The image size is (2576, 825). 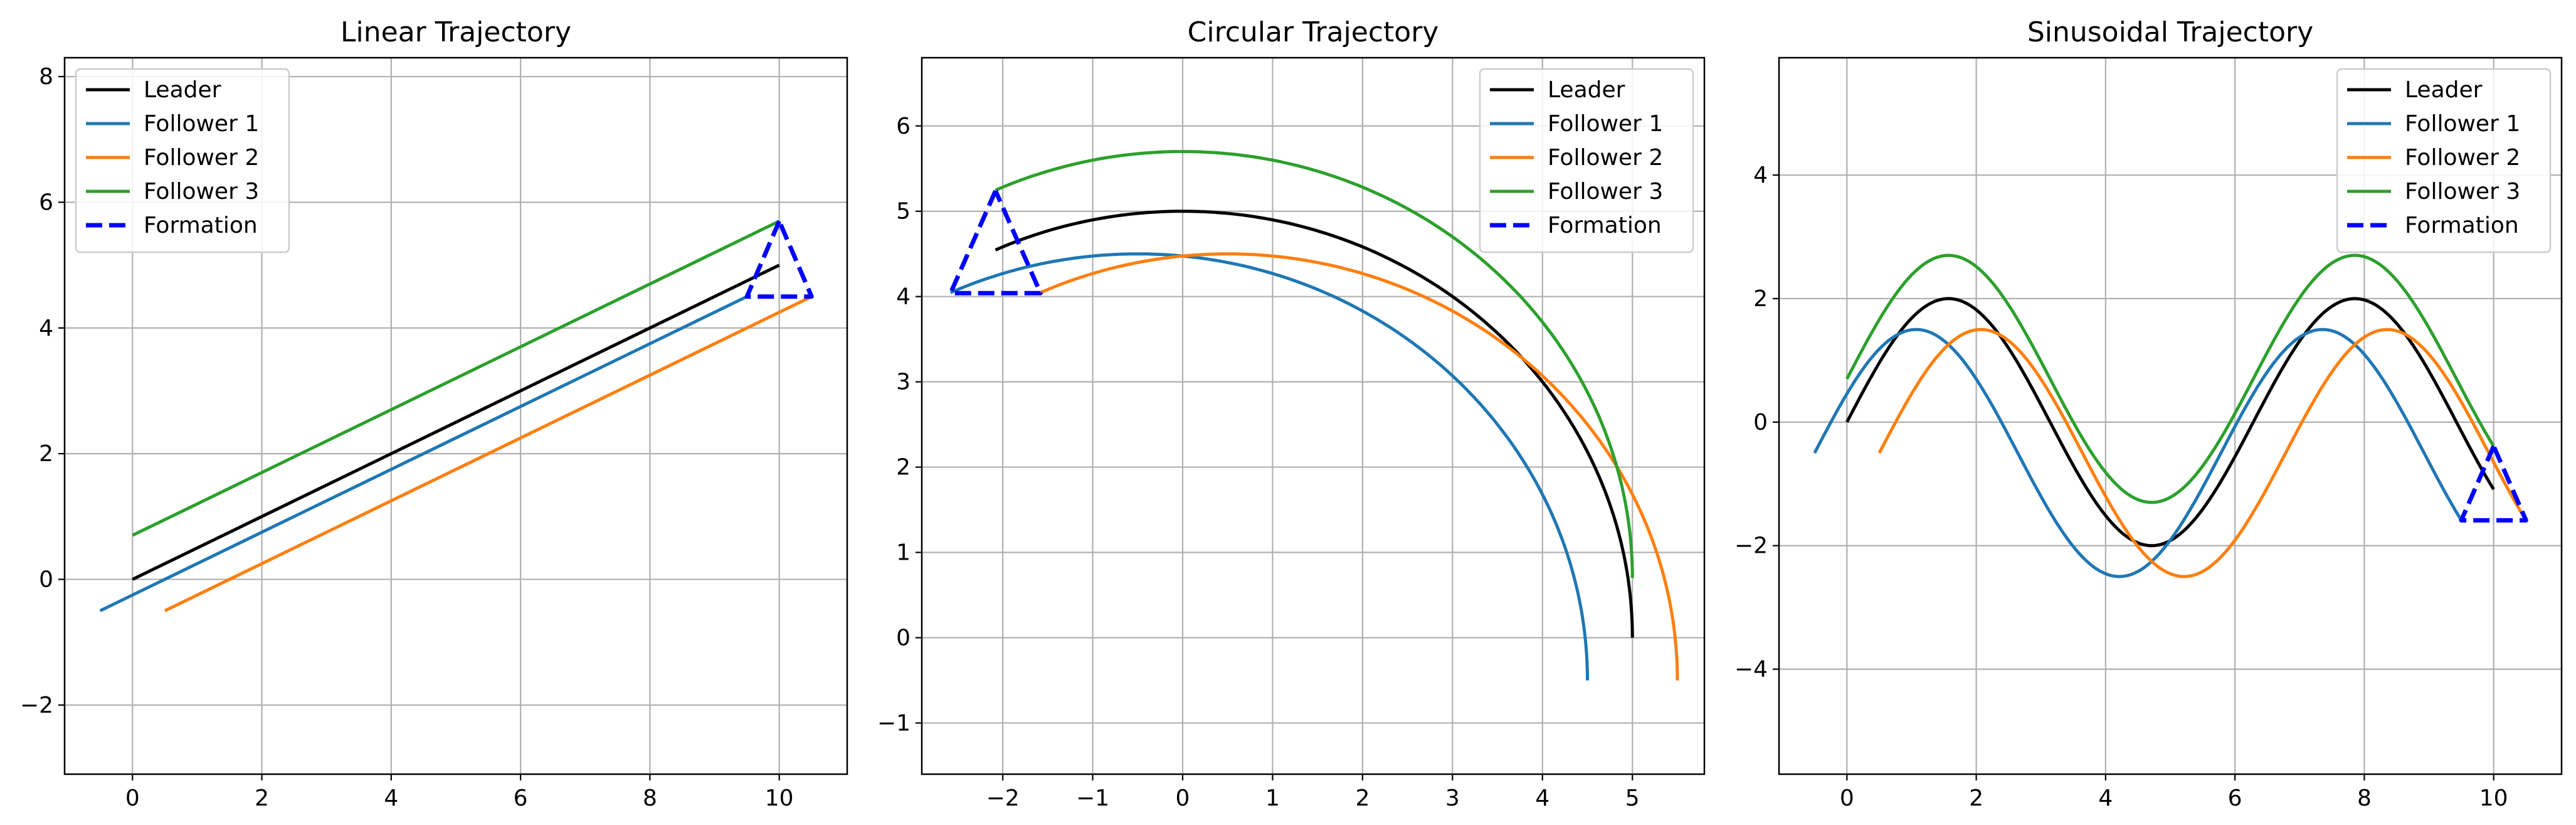 What do you see at coordinates (2462, 158) in the screenshot?
I see `sinusoidal-legend-label: Follower 2` at bounding box center [2462, 158].